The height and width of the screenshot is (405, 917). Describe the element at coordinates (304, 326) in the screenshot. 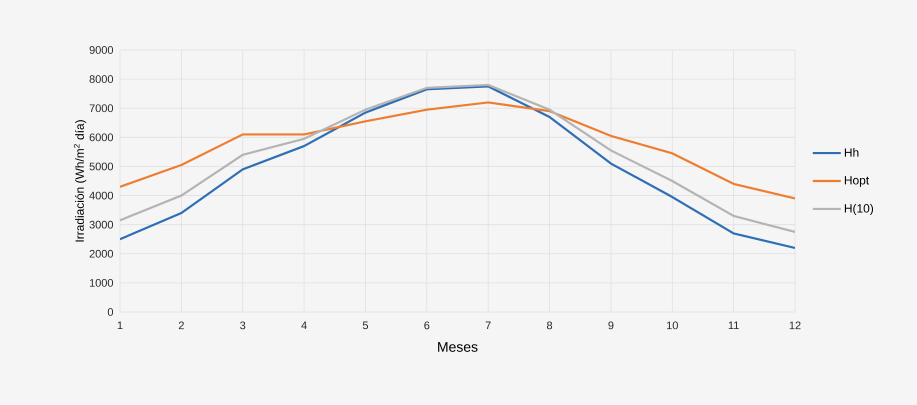

I see `x-tick-label: 4` at that location.